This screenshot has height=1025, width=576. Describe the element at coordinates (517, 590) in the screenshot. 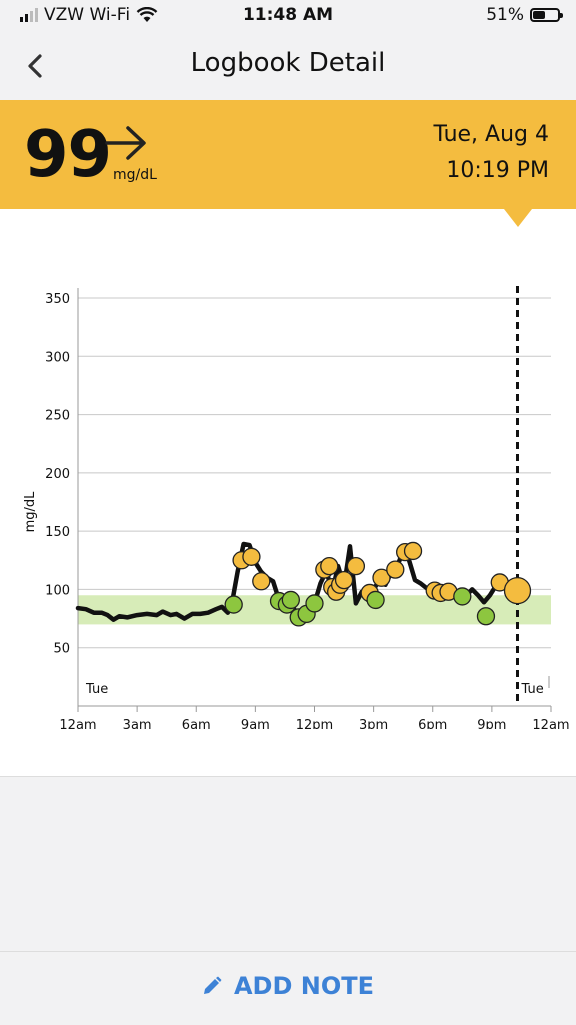

I see `current-reading-point` at that location.